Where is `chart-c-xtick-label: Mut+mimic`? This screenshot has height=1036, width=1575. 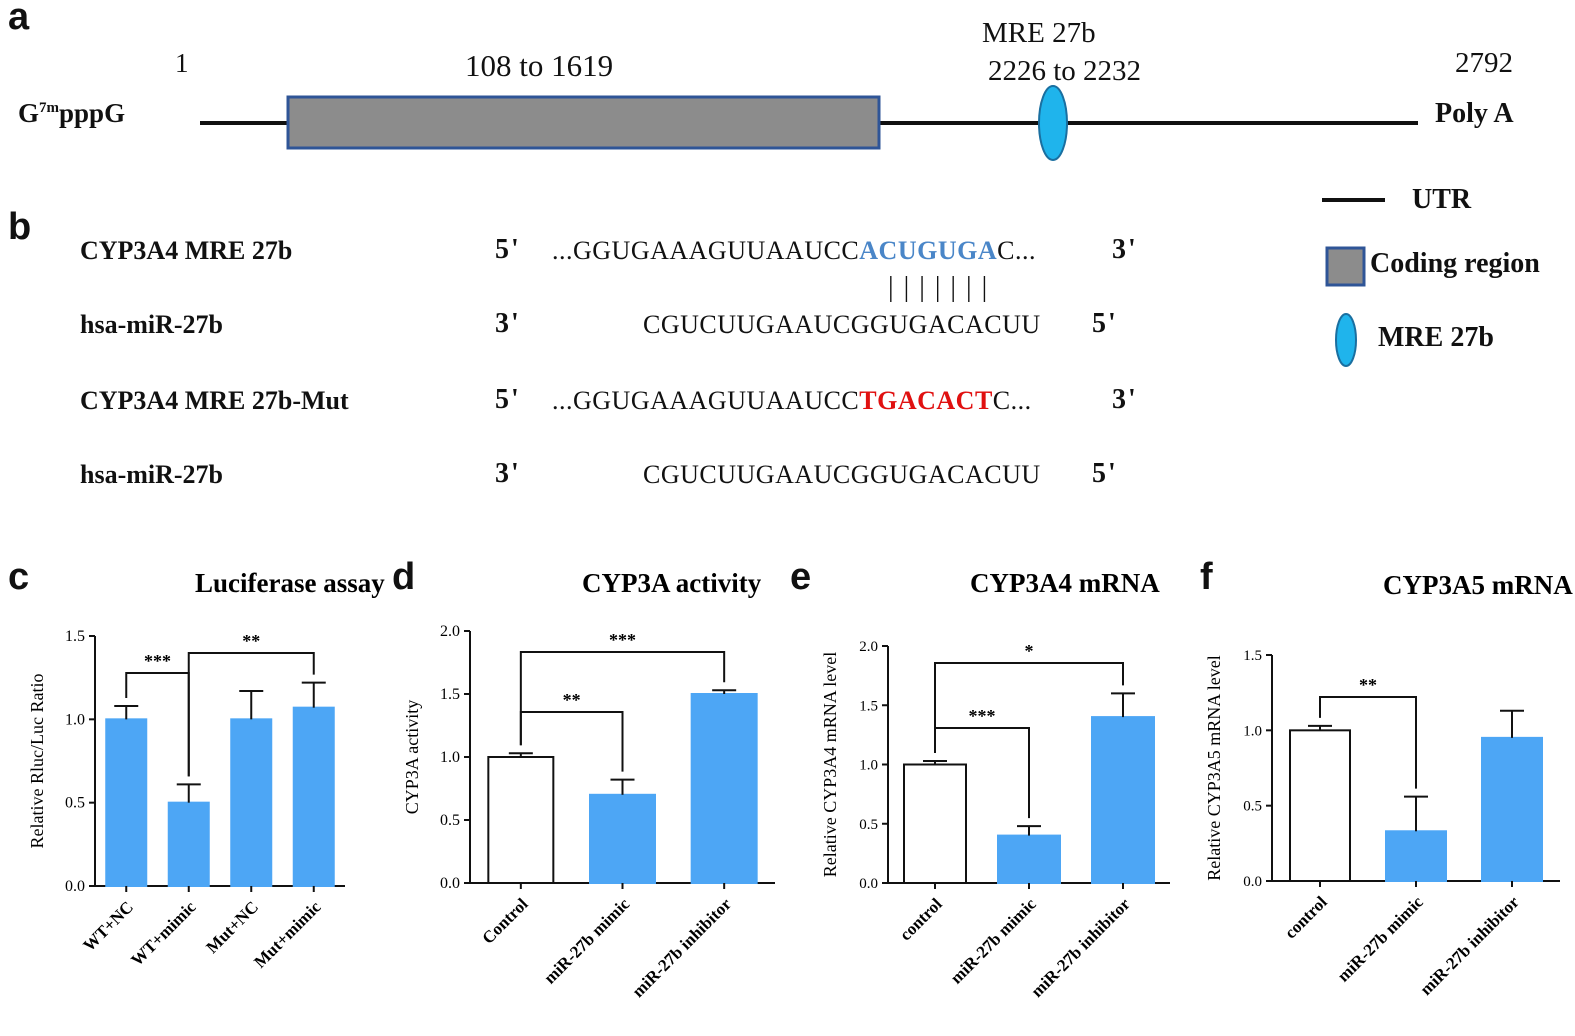 chart-c-xtick-label: Mut+mimic is located at coordinates (287, 934).